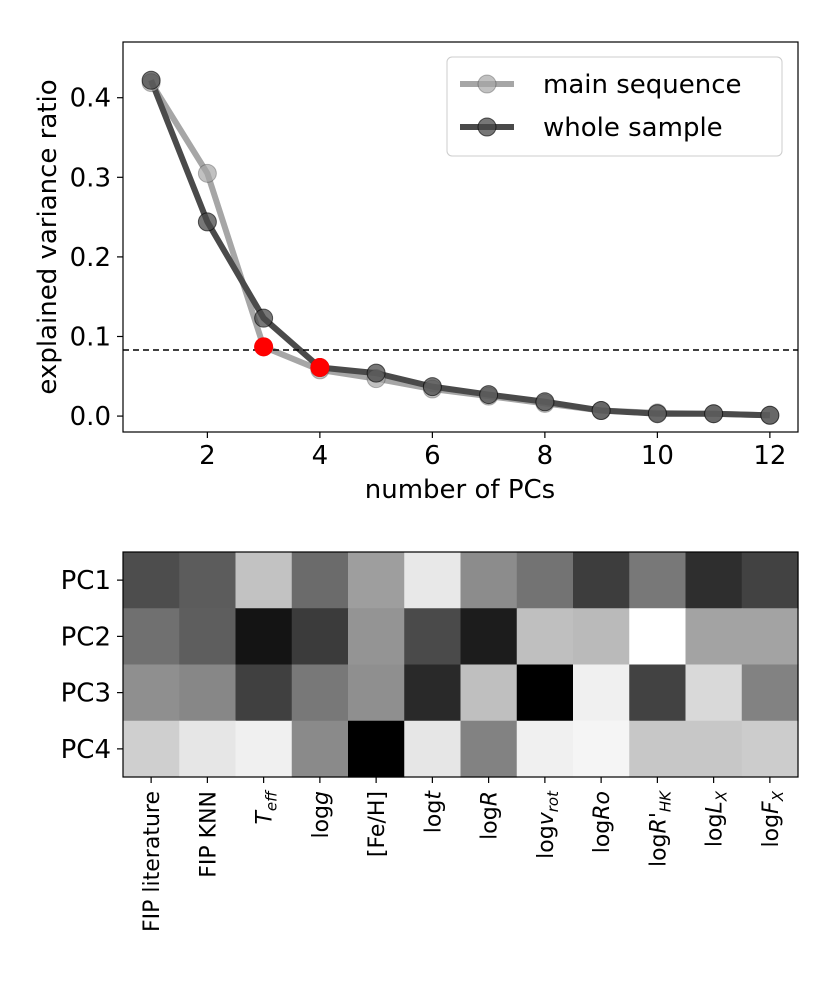 Image resolution: width=830 pixels, height=997 pixels. What do you see at coordinates (714, 580) in the screenshot?
I see `heatmap-cell-pc1-loglx` at bounding box center [714, 580].